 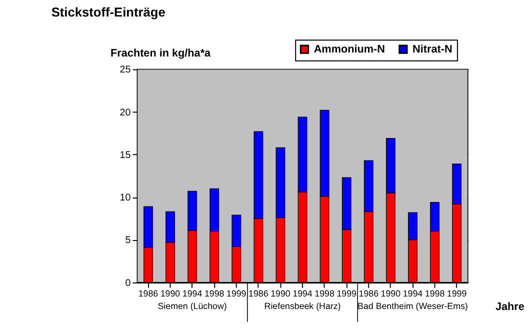 What do you see at coordinates (126, 70) in the screenshot?
I see `y-tick-label: 25` at bounding box center [126, 70].